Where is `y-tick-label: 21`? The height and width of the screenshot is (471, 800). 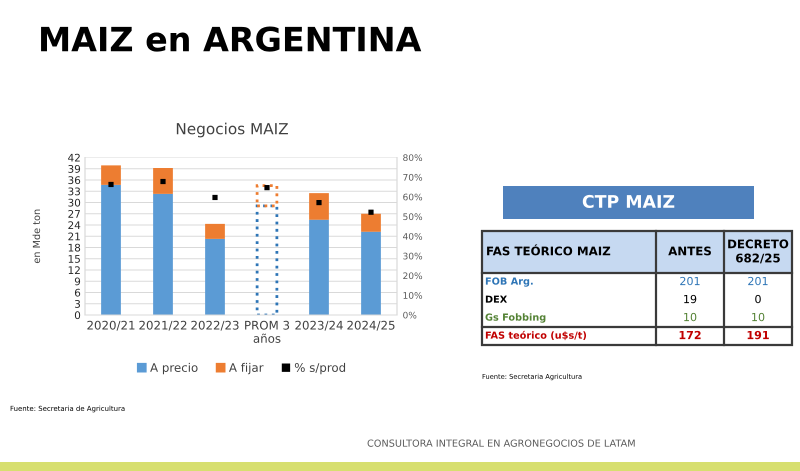
y-tick-label: 21 is located at coordinates (74, 236).